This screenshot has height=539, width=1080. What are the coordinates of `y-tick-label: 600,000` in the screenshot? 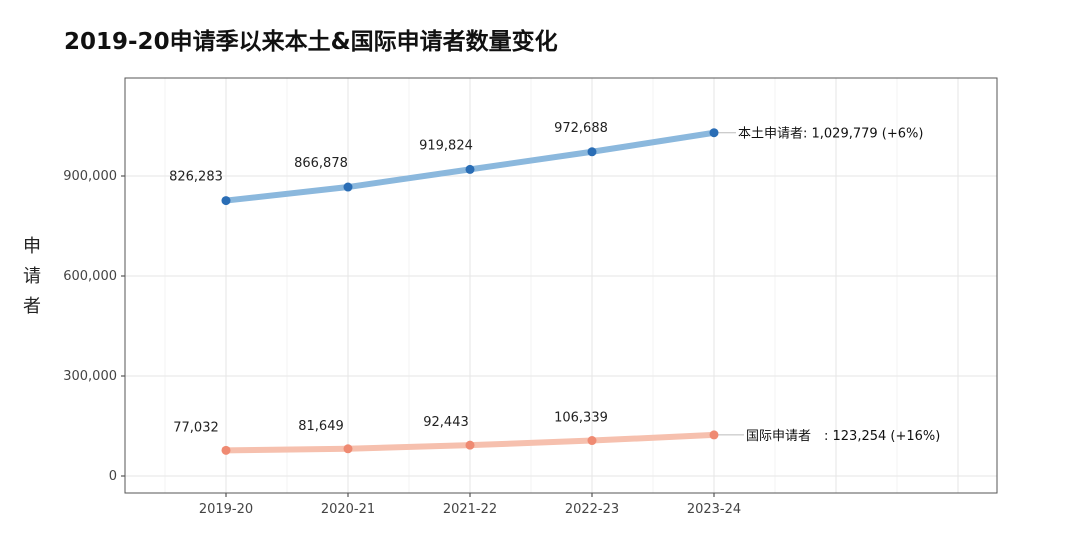 It's located at (90, 276).